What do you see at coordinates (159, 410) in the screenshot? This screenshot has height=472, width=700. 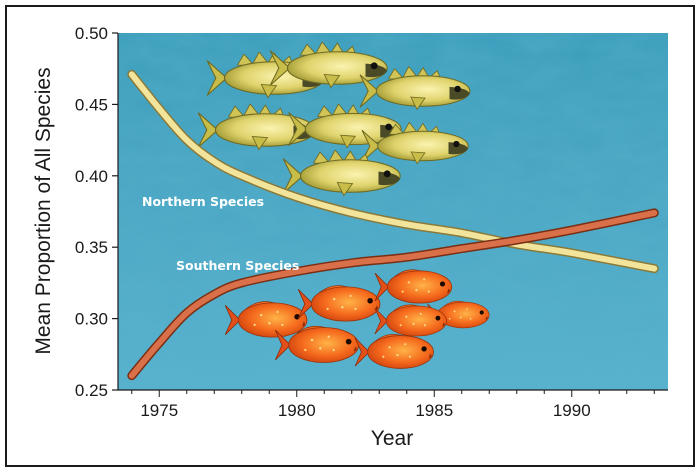 I see `x-tick-label: 1975` at bounding box center [159, 410].